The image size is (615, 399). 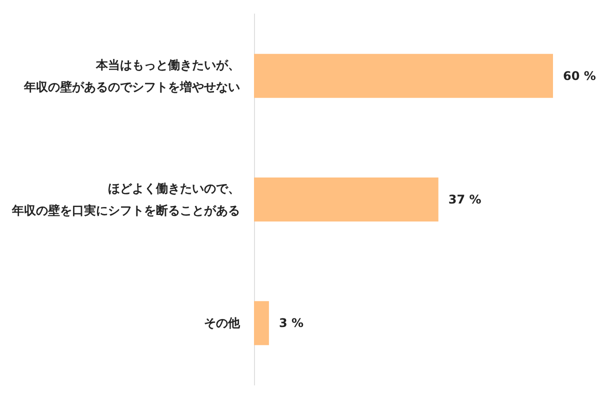 I want to click on data-label: 60 %, so click(x=579, y=75).